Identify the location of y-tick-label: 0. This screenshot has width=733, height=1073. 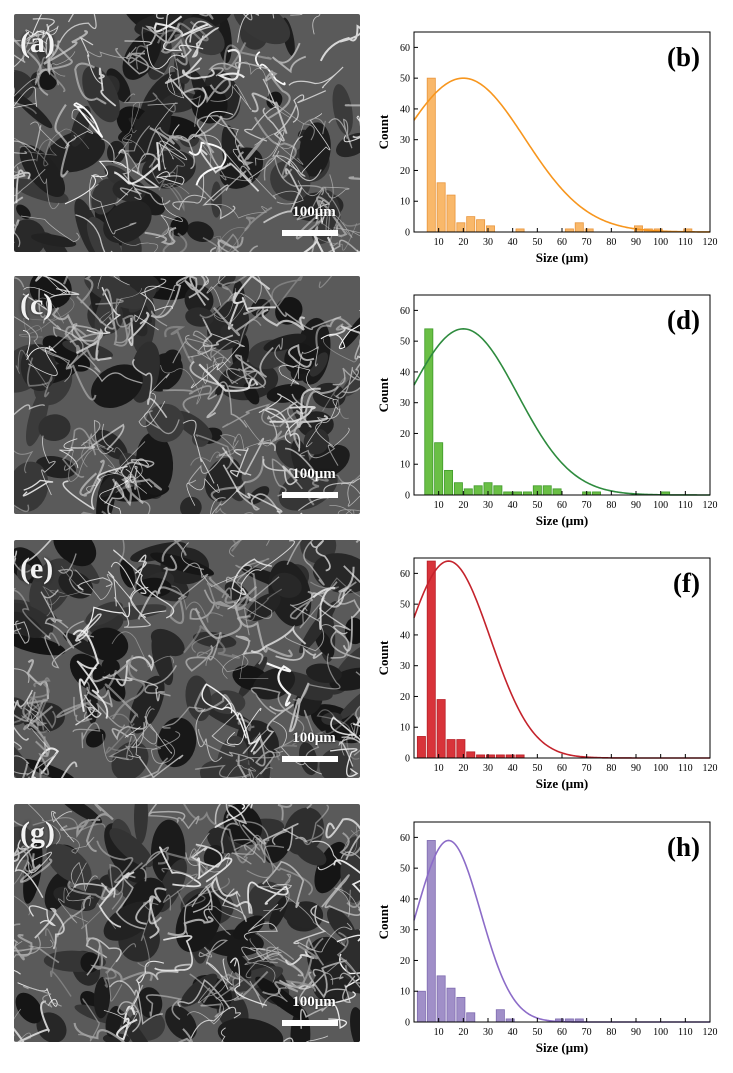
(407, 1023).